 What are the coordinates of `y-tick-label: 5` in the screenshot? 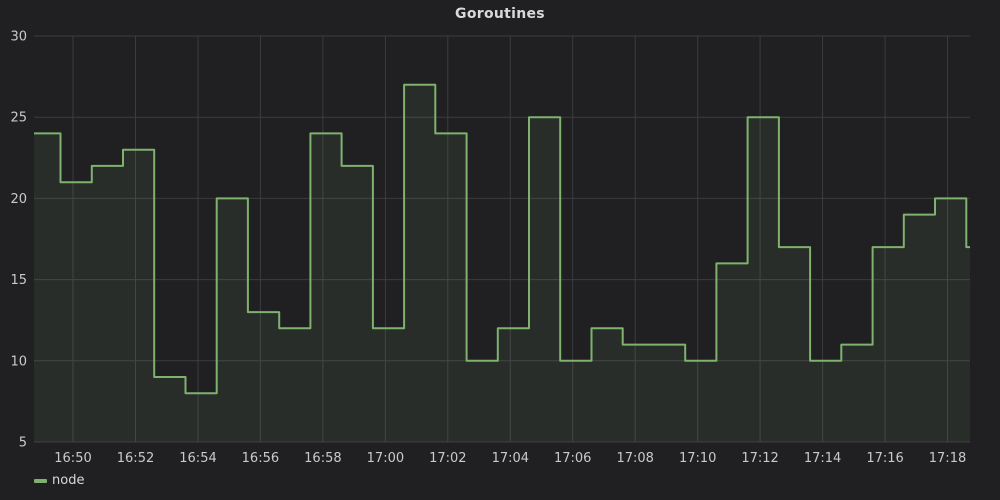 It's located at (23, 443).